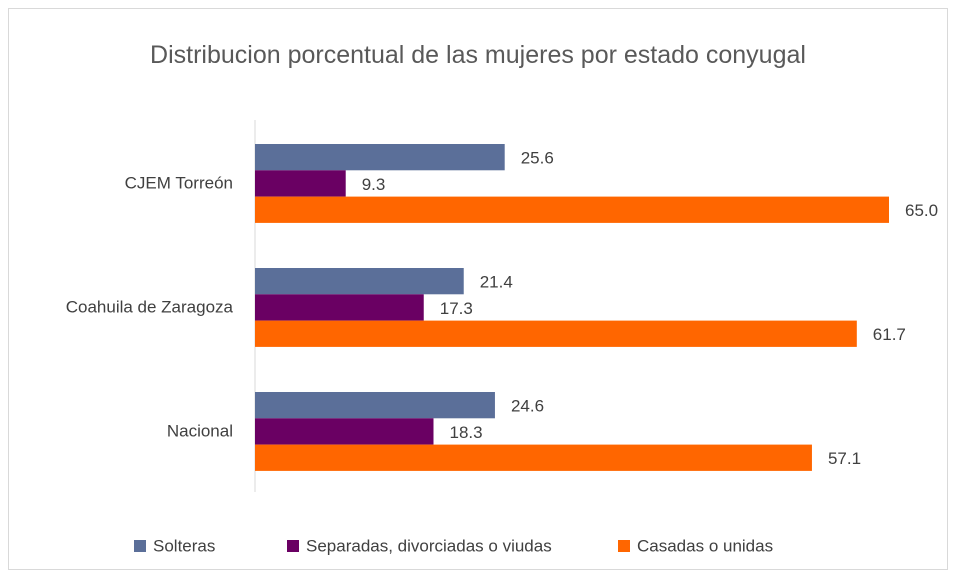 The width and height of the screenshot is (956, 578). Describe the element at coordinates (456, 308) in the screenshot. I see `data-label: 17.3` at that location.